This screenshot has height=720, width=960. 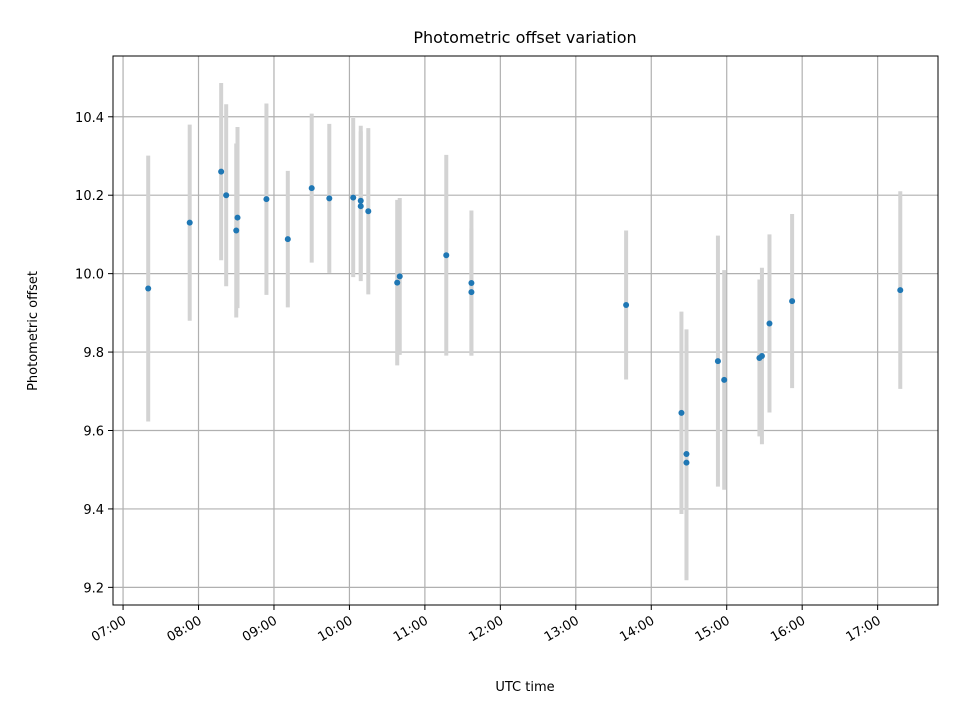 What do you see at coordinates (89, 118) in the screenshot?
I see `y-tick-label: 10.4` at bounding box center [89, 118].